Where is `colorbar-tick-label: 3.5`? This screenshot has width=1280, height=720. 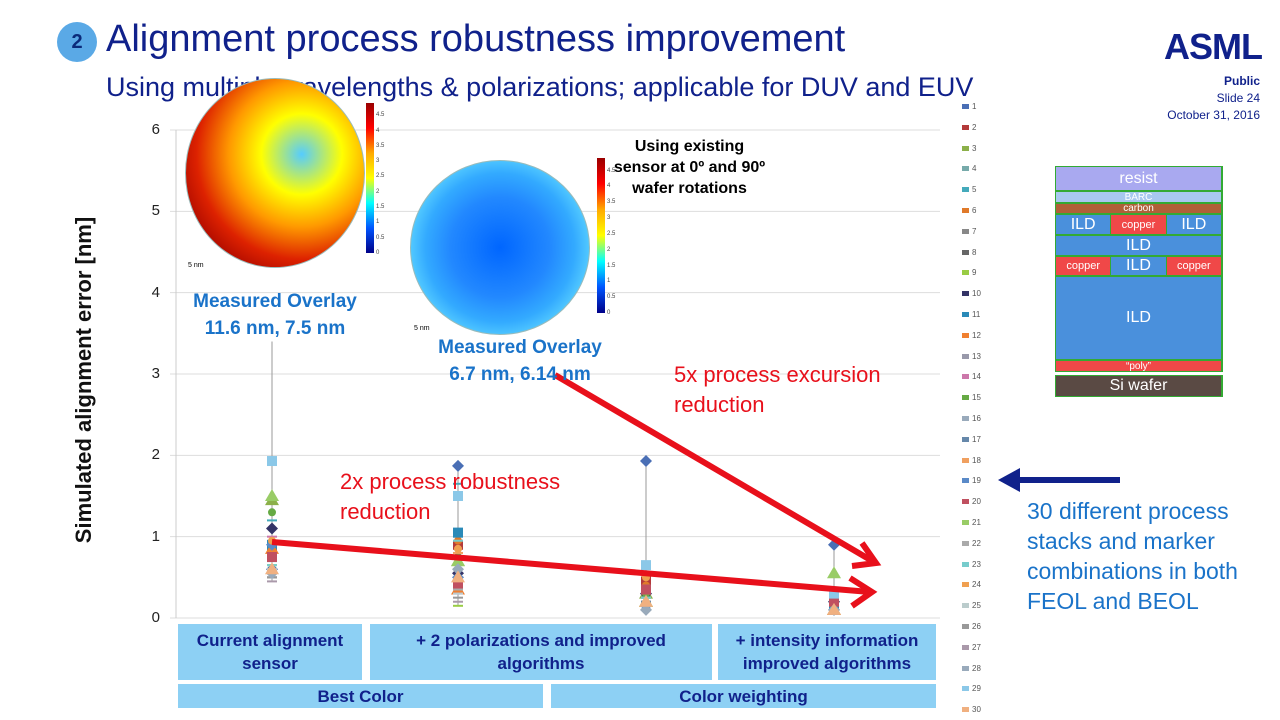 colorbar-tick-label: 3.5 is located at coordinates (380, 145).